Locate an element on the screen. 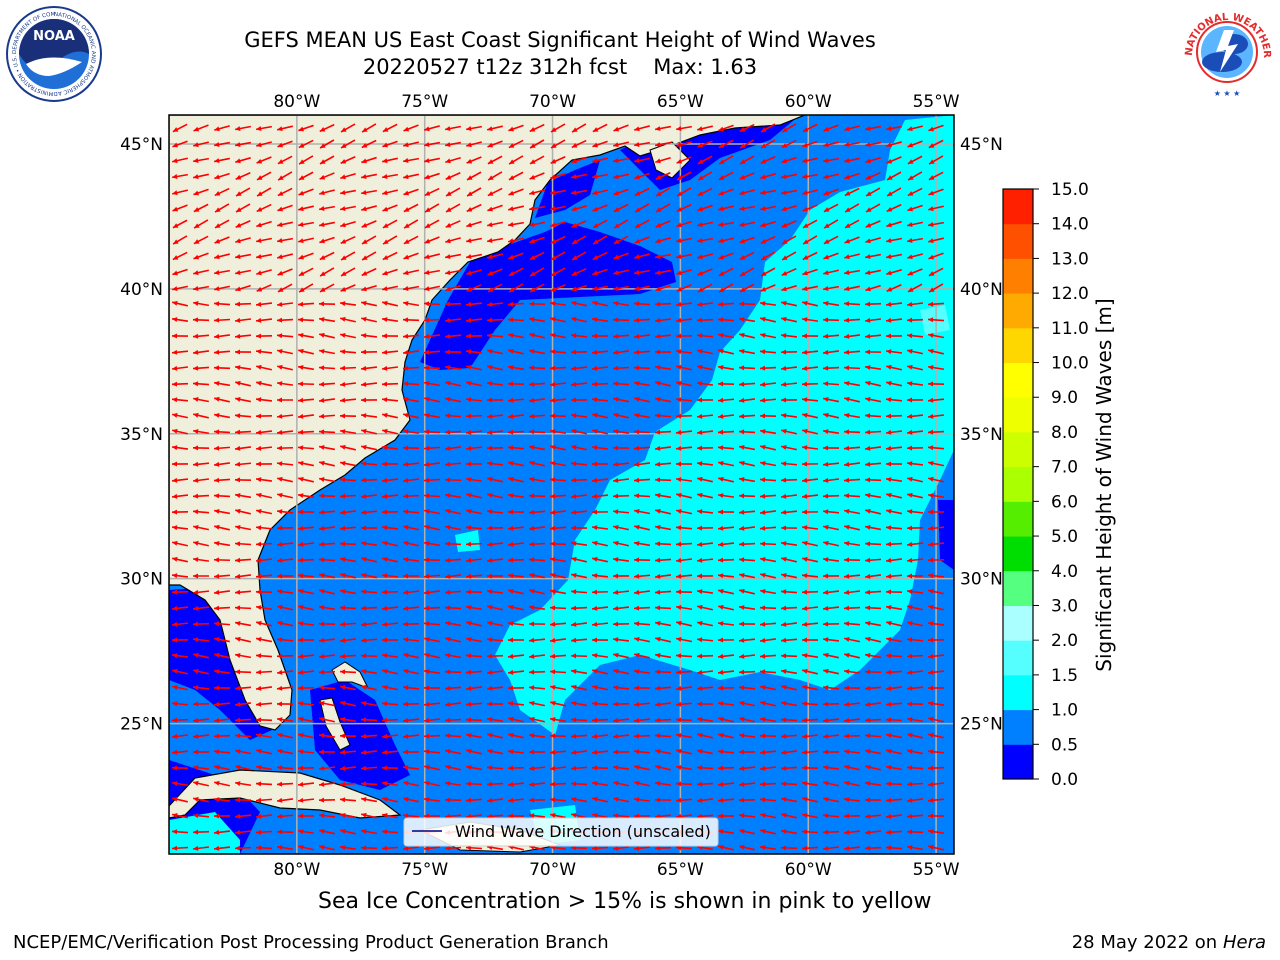  high-wave-region is located at coordinates (204, 833).